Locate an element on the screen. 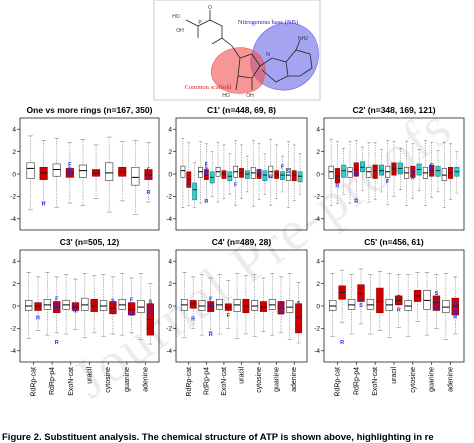 This screenshot has height=443, width=474. atom-label: N is located at coordinates (268, 55).